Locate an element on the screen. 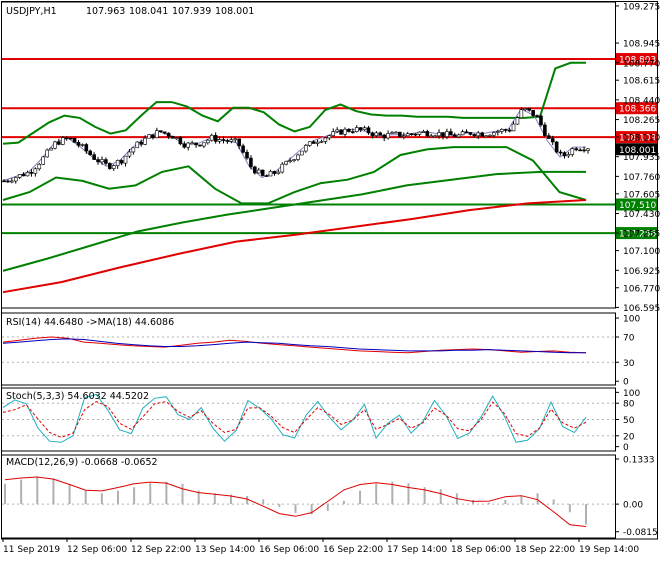 The height and width of the screenshot is (564, 660). time-tick-label: 12 Sep 22:00 is located at coordinates (161, 550).